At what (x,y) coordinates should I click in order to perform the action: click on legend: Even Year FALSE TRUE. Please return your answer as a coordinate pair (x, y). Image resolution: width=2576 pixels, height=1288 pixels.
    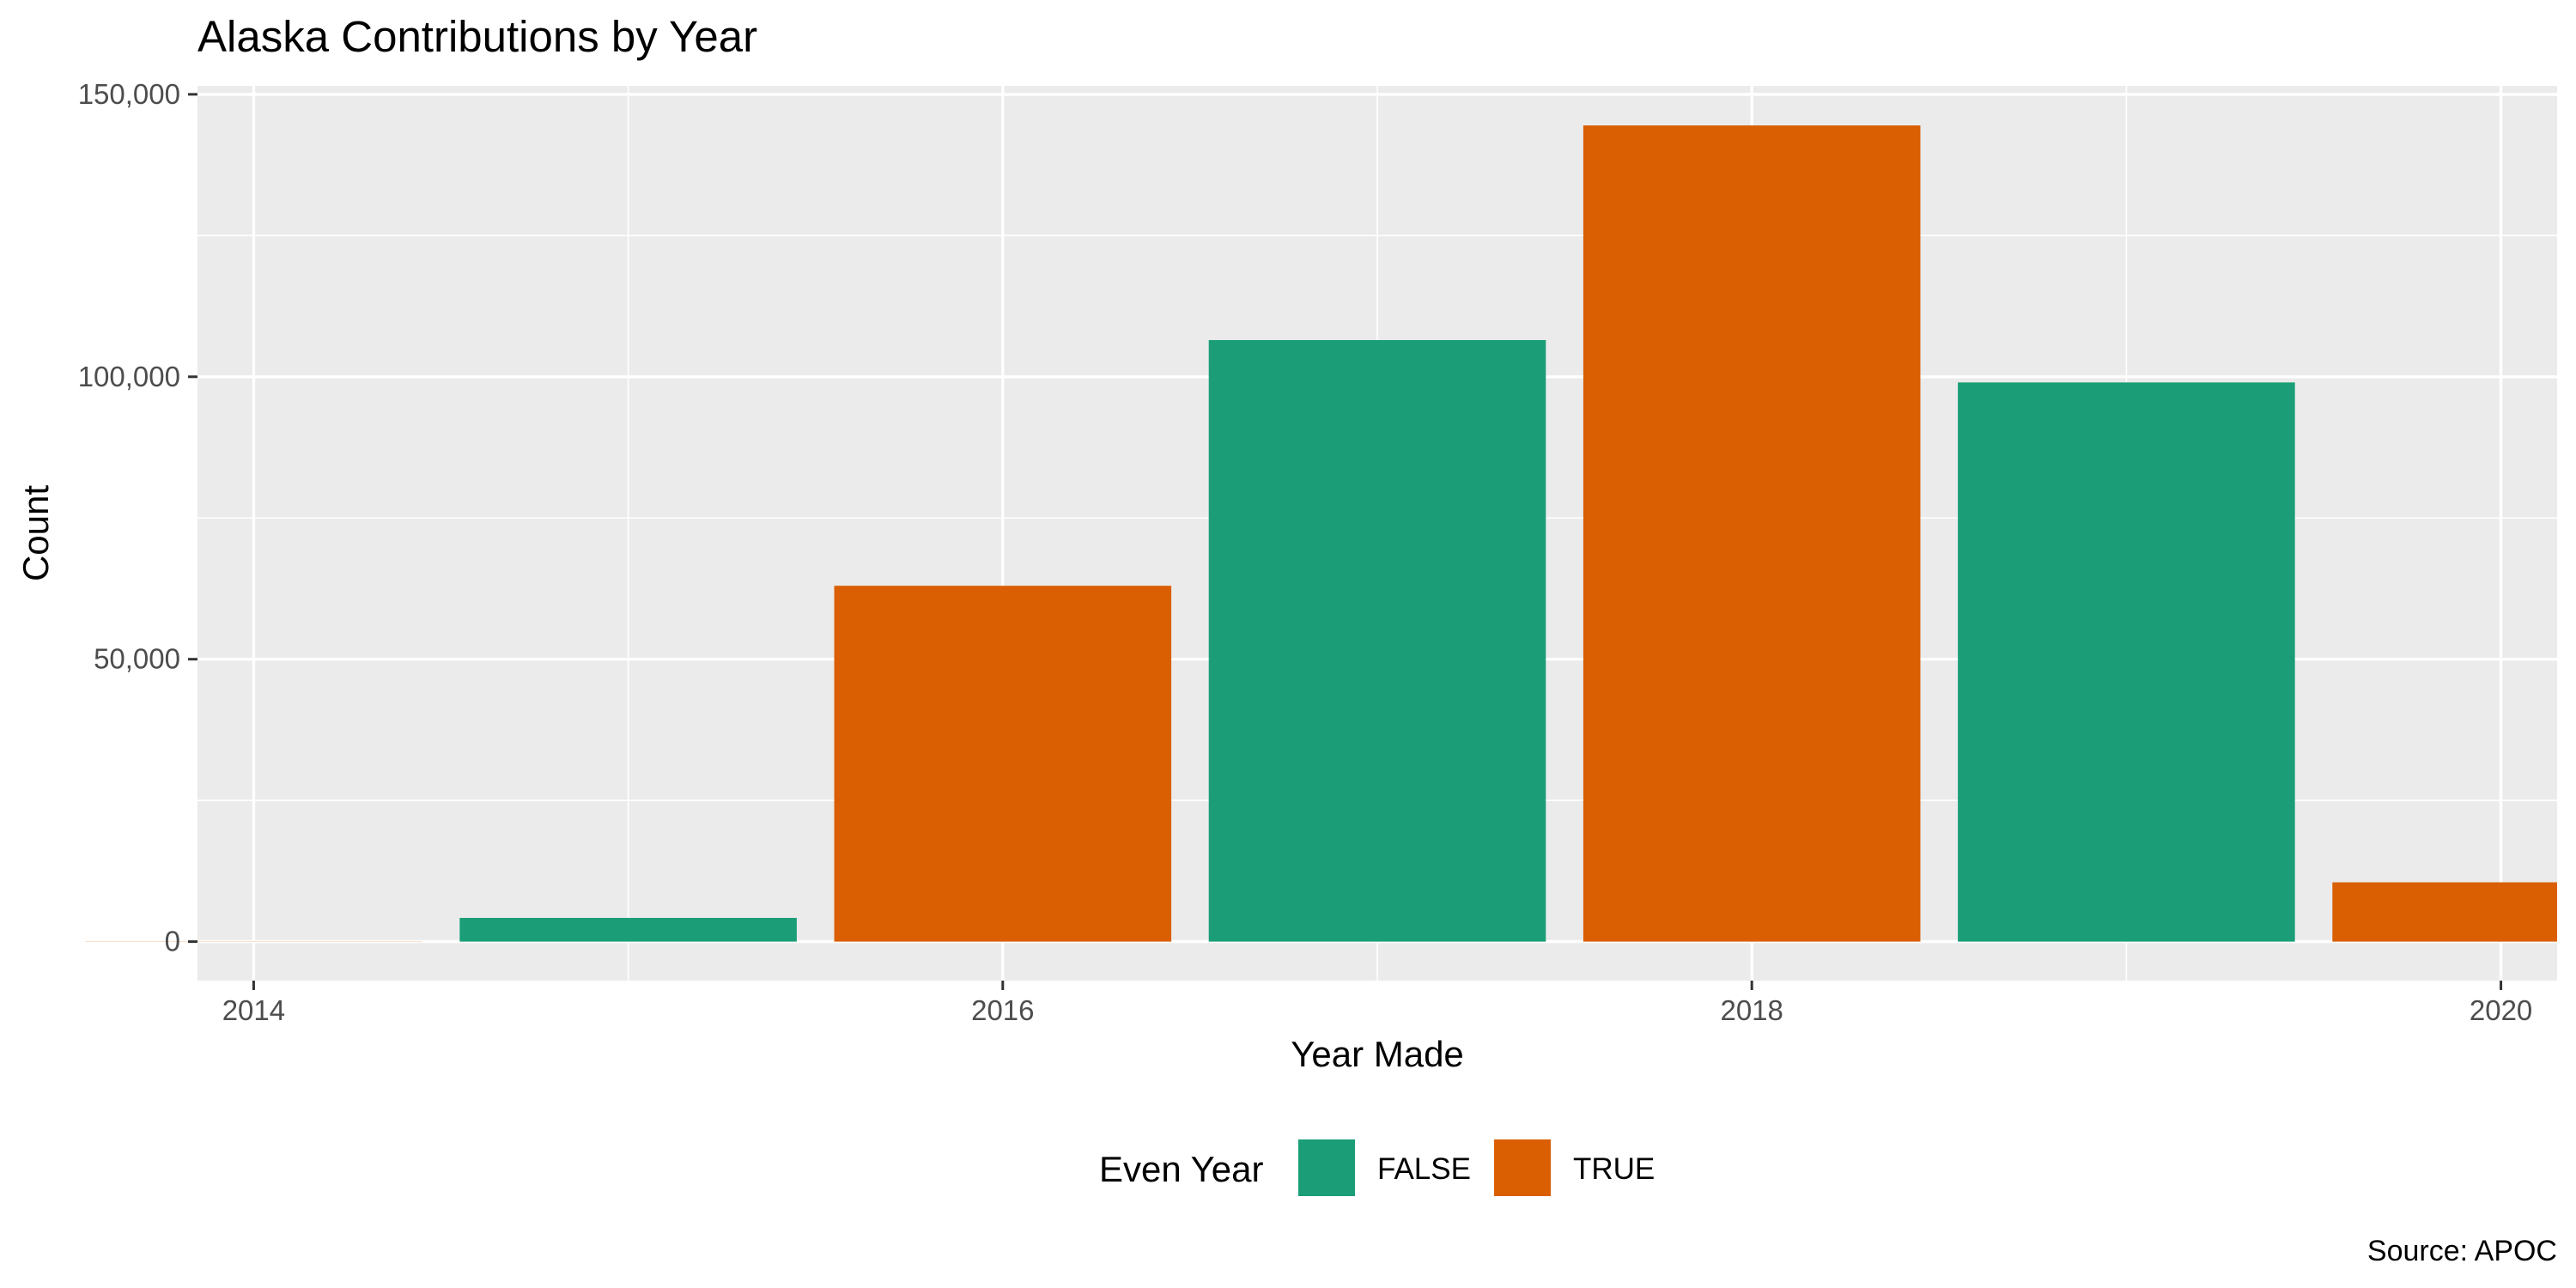
    Looking at the image, I should click on (1377, 1167).